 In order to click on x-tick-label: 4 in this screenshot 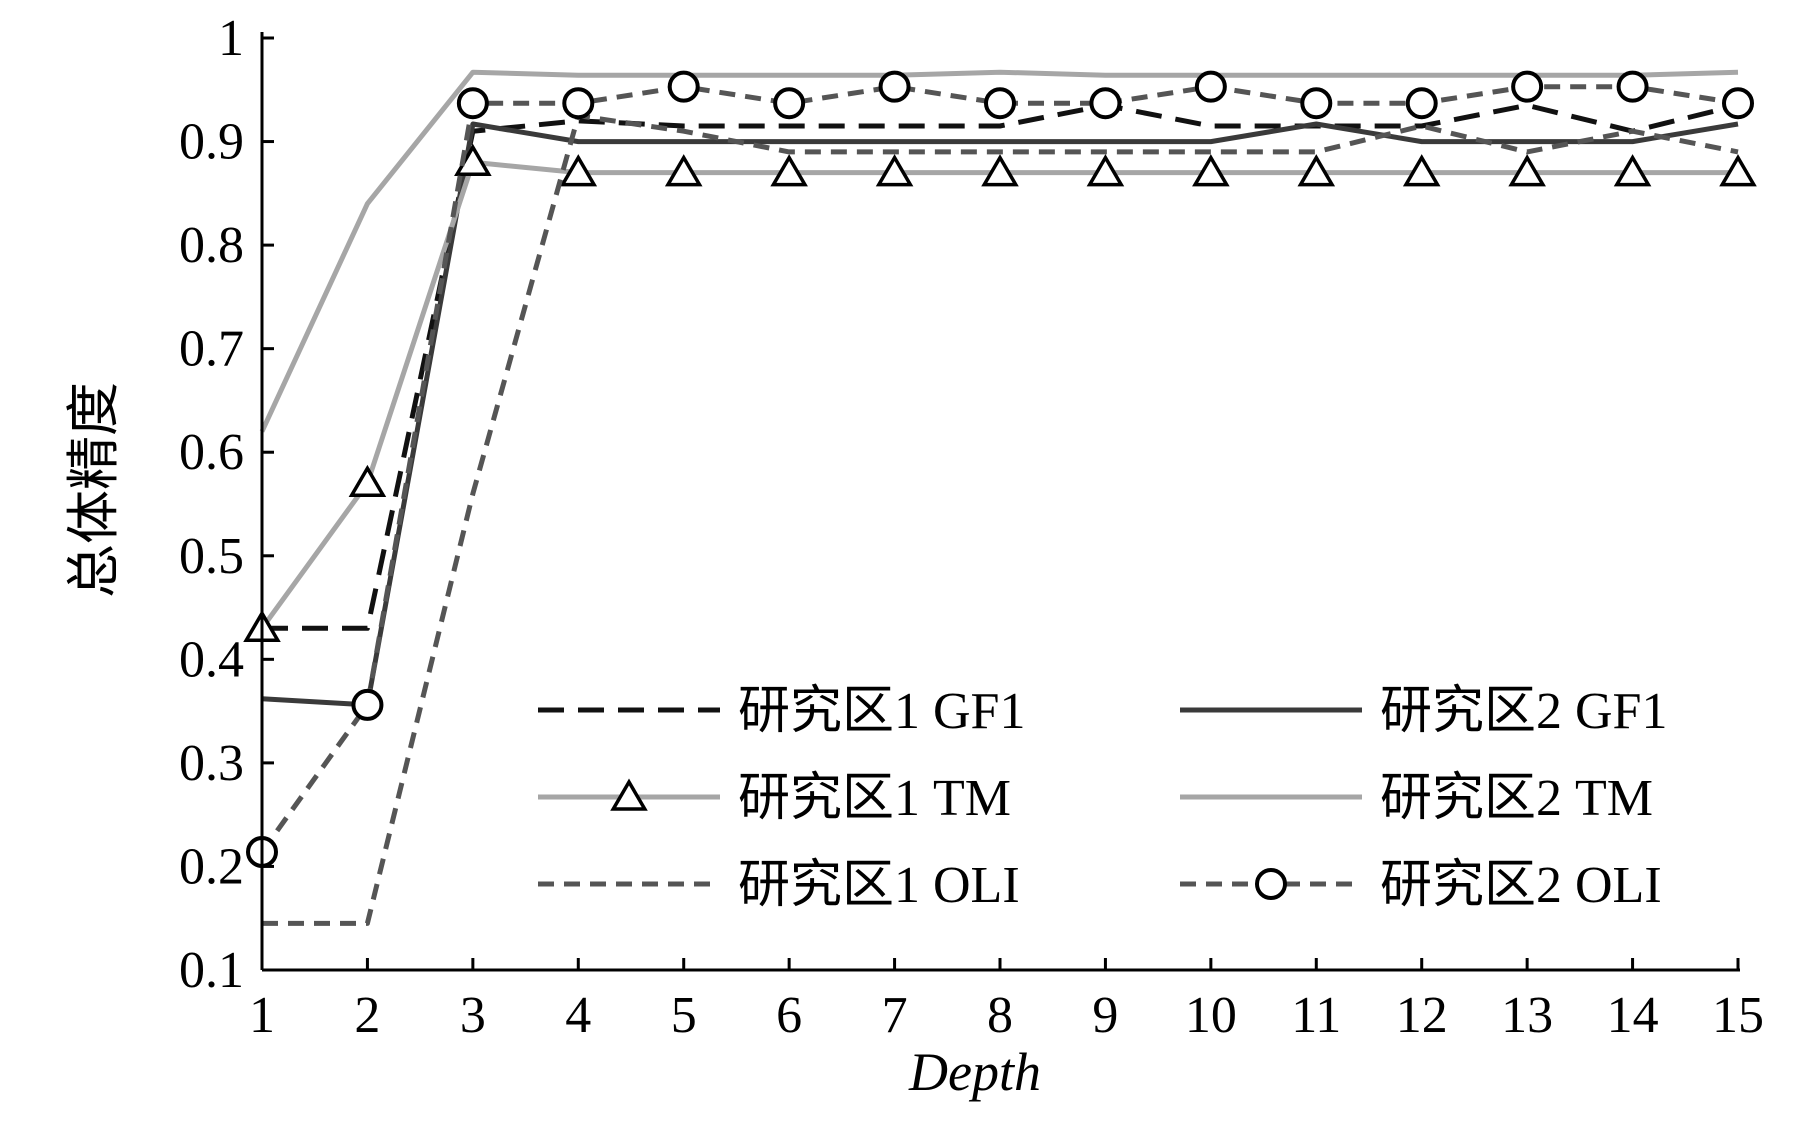, I will do `click(578, 1015)`.